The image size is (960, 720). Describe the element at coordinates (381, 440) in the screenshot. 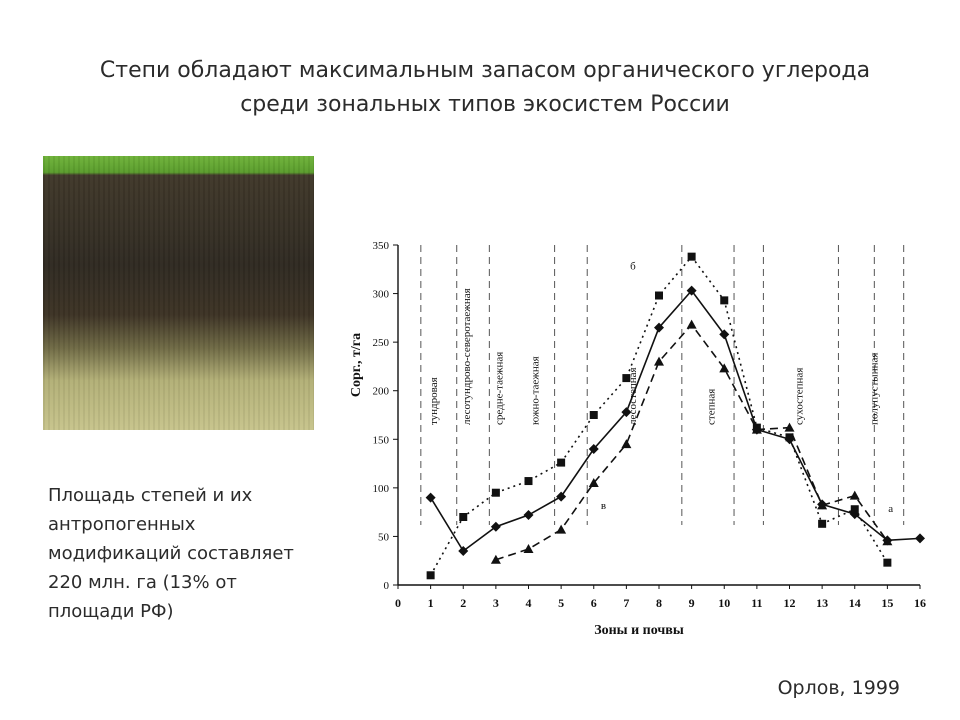

I see `y-tick-label-150: 150` at that location.